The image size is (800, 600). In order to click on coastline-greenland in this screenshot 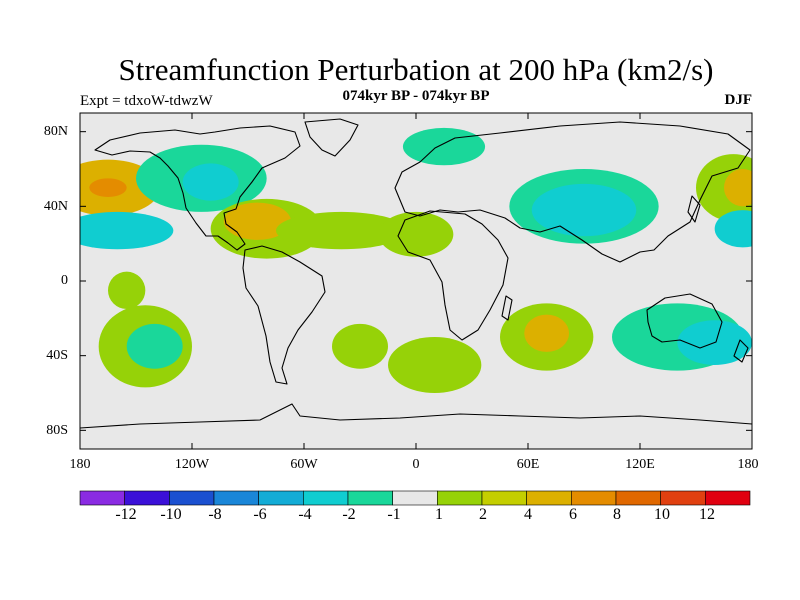, I will do `click(331, 137)`.